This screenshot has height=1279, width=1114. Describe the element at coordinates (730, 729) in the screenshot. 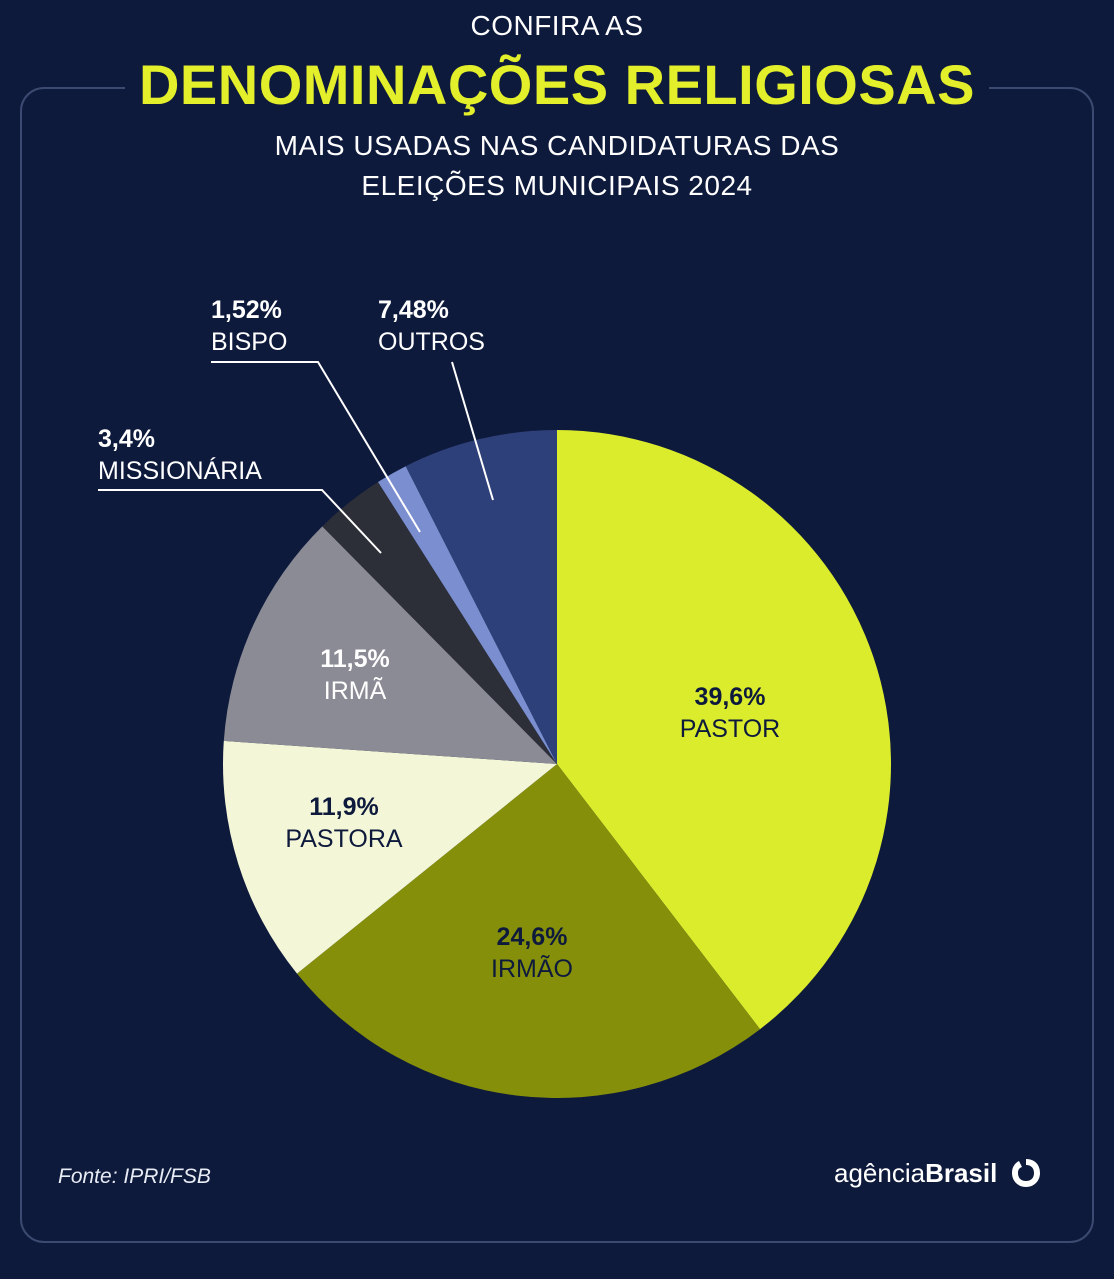

I see `data-label-name-pastor: PASTOR` at that location.